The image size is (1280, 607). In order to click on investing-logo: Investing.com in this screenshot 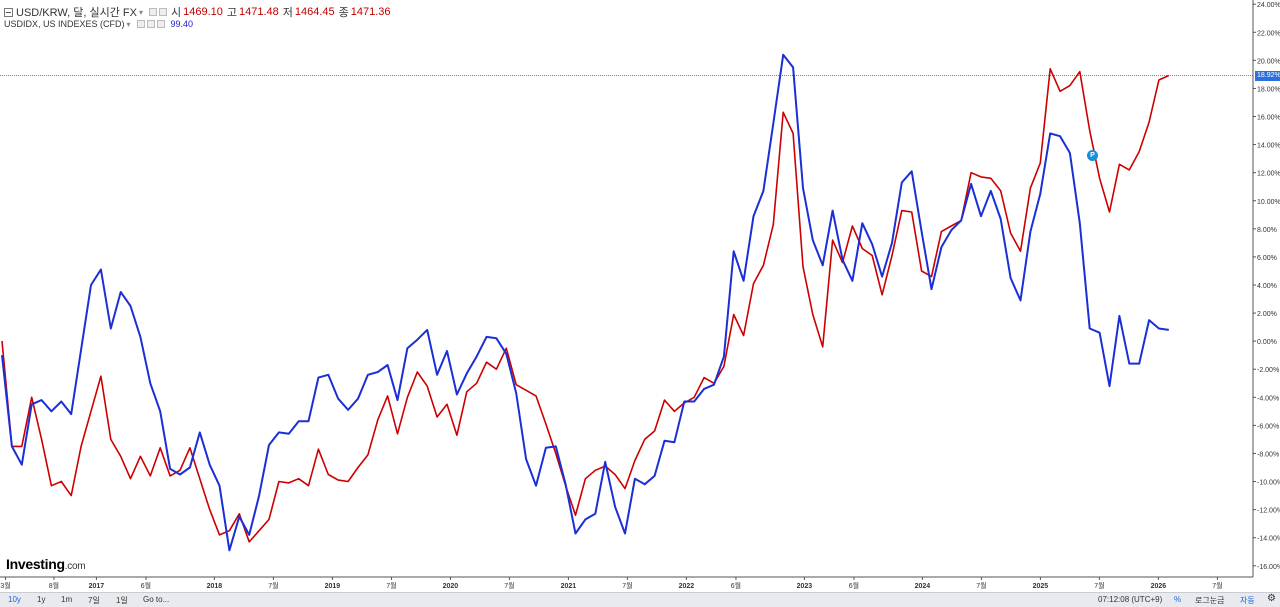, I will do `click(46, 564)`.